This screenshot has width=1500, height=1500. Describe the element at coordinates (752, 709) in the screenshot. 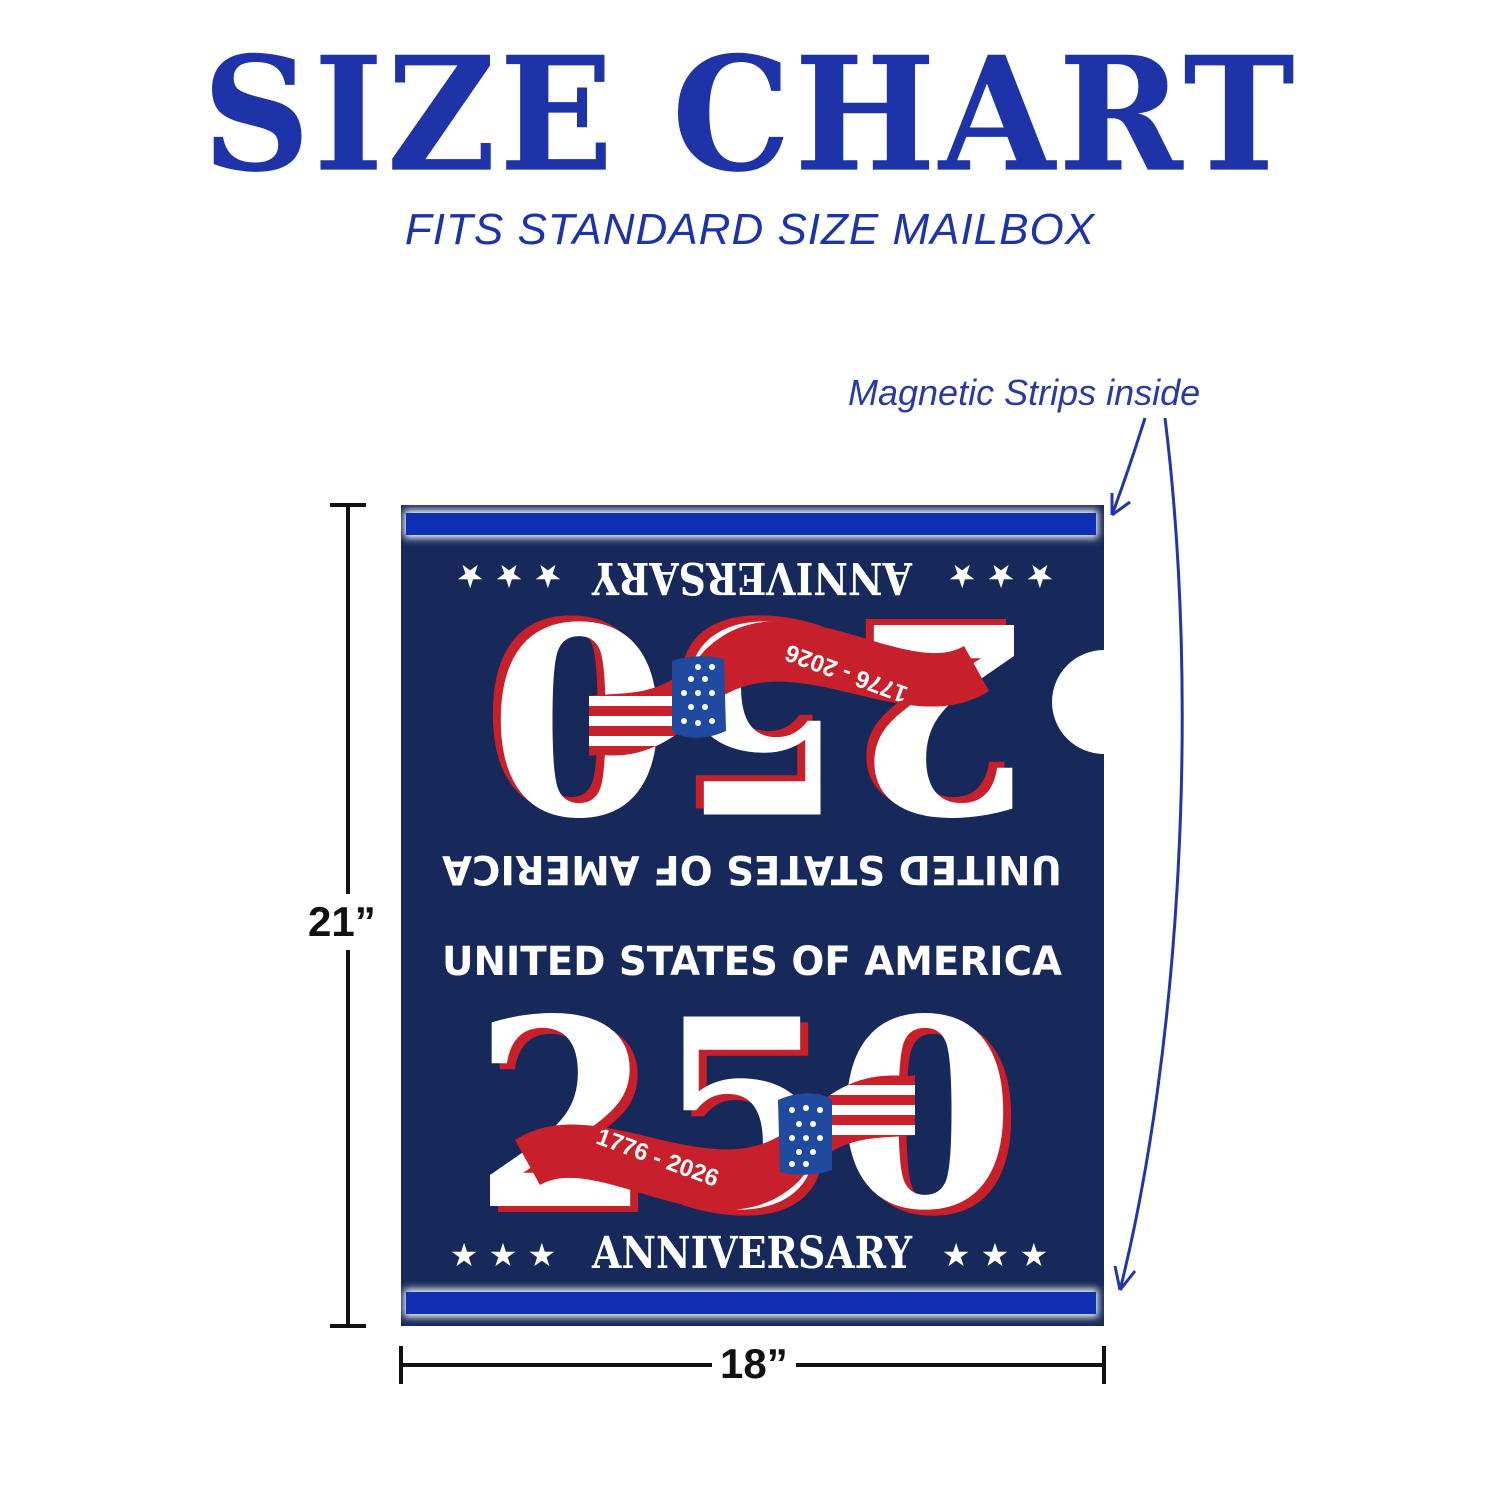

I see `number-250-shadow-rotated: 250` at that location.